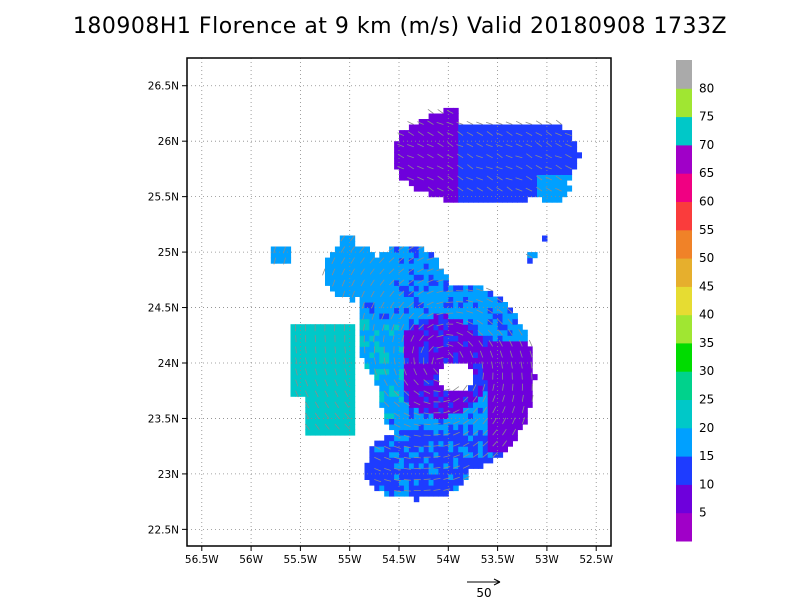  What do you see at coordinates (706, 230) in the screenshot?
I see `colorbar-label: 55` at bounding box center [706, 230].